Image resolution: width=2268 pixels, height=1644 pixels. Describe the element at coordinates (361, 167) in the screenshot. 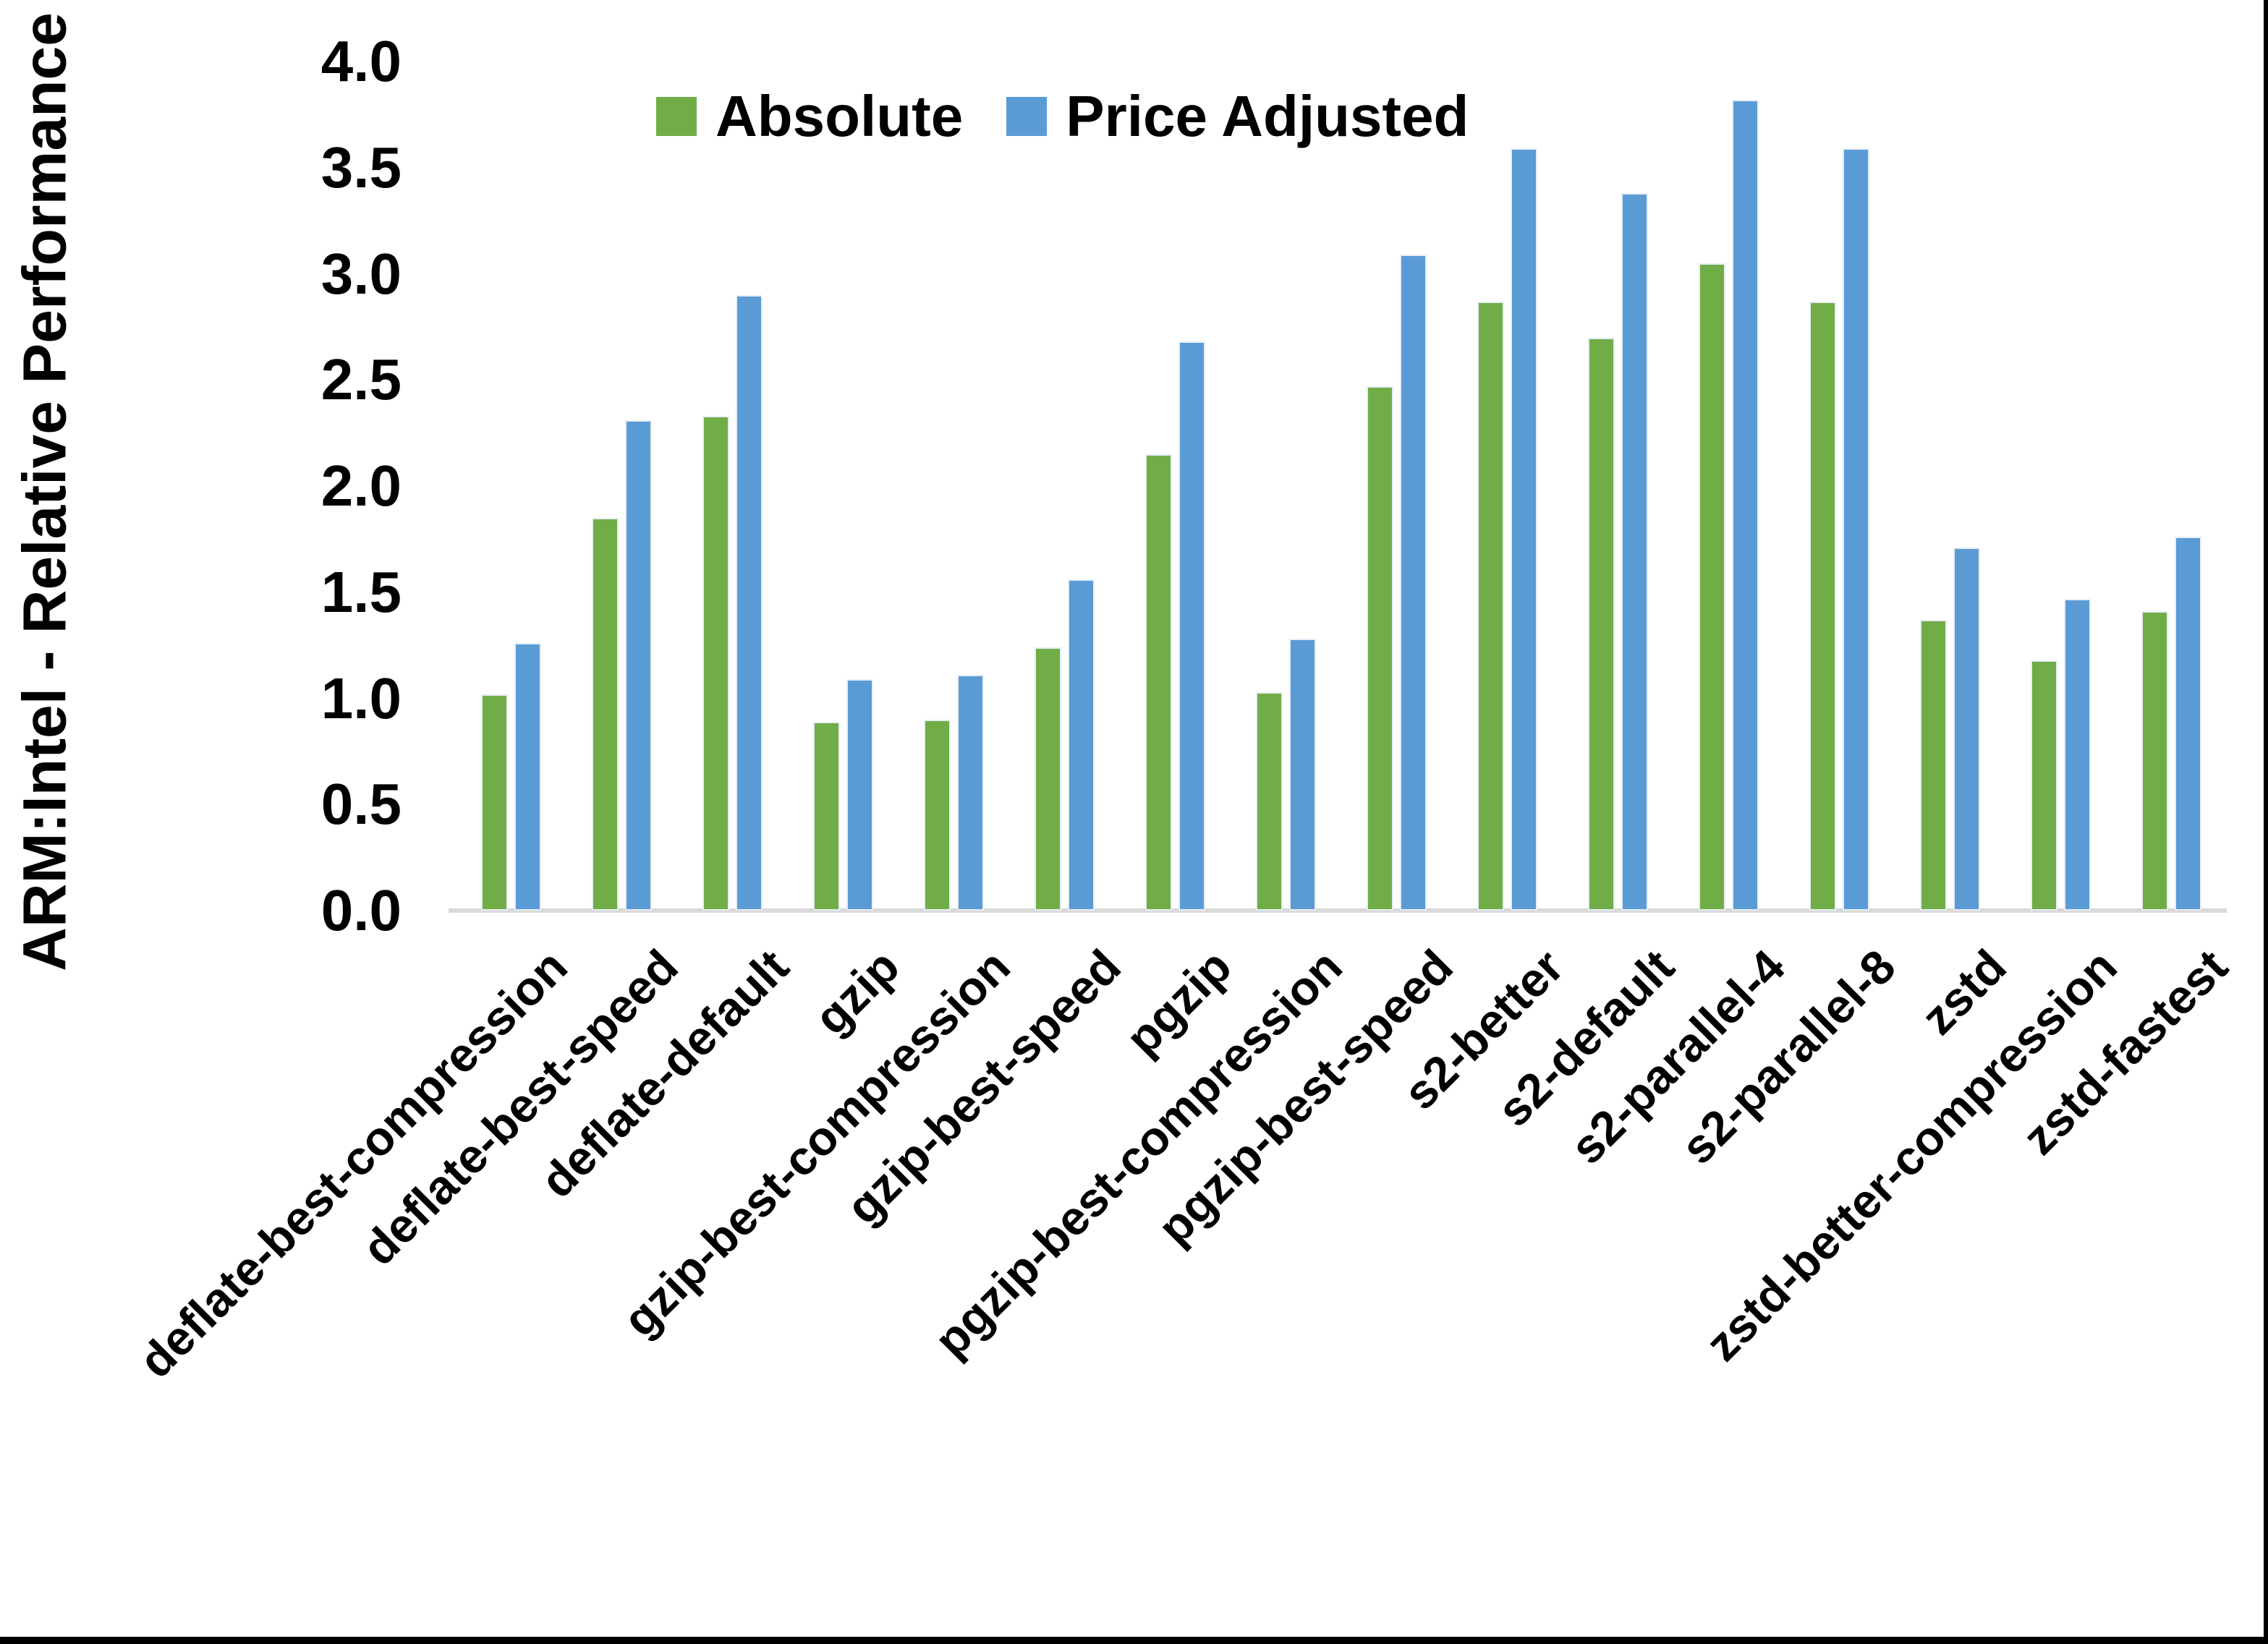

I see `y-tick-3.5: 3.5` at that location.